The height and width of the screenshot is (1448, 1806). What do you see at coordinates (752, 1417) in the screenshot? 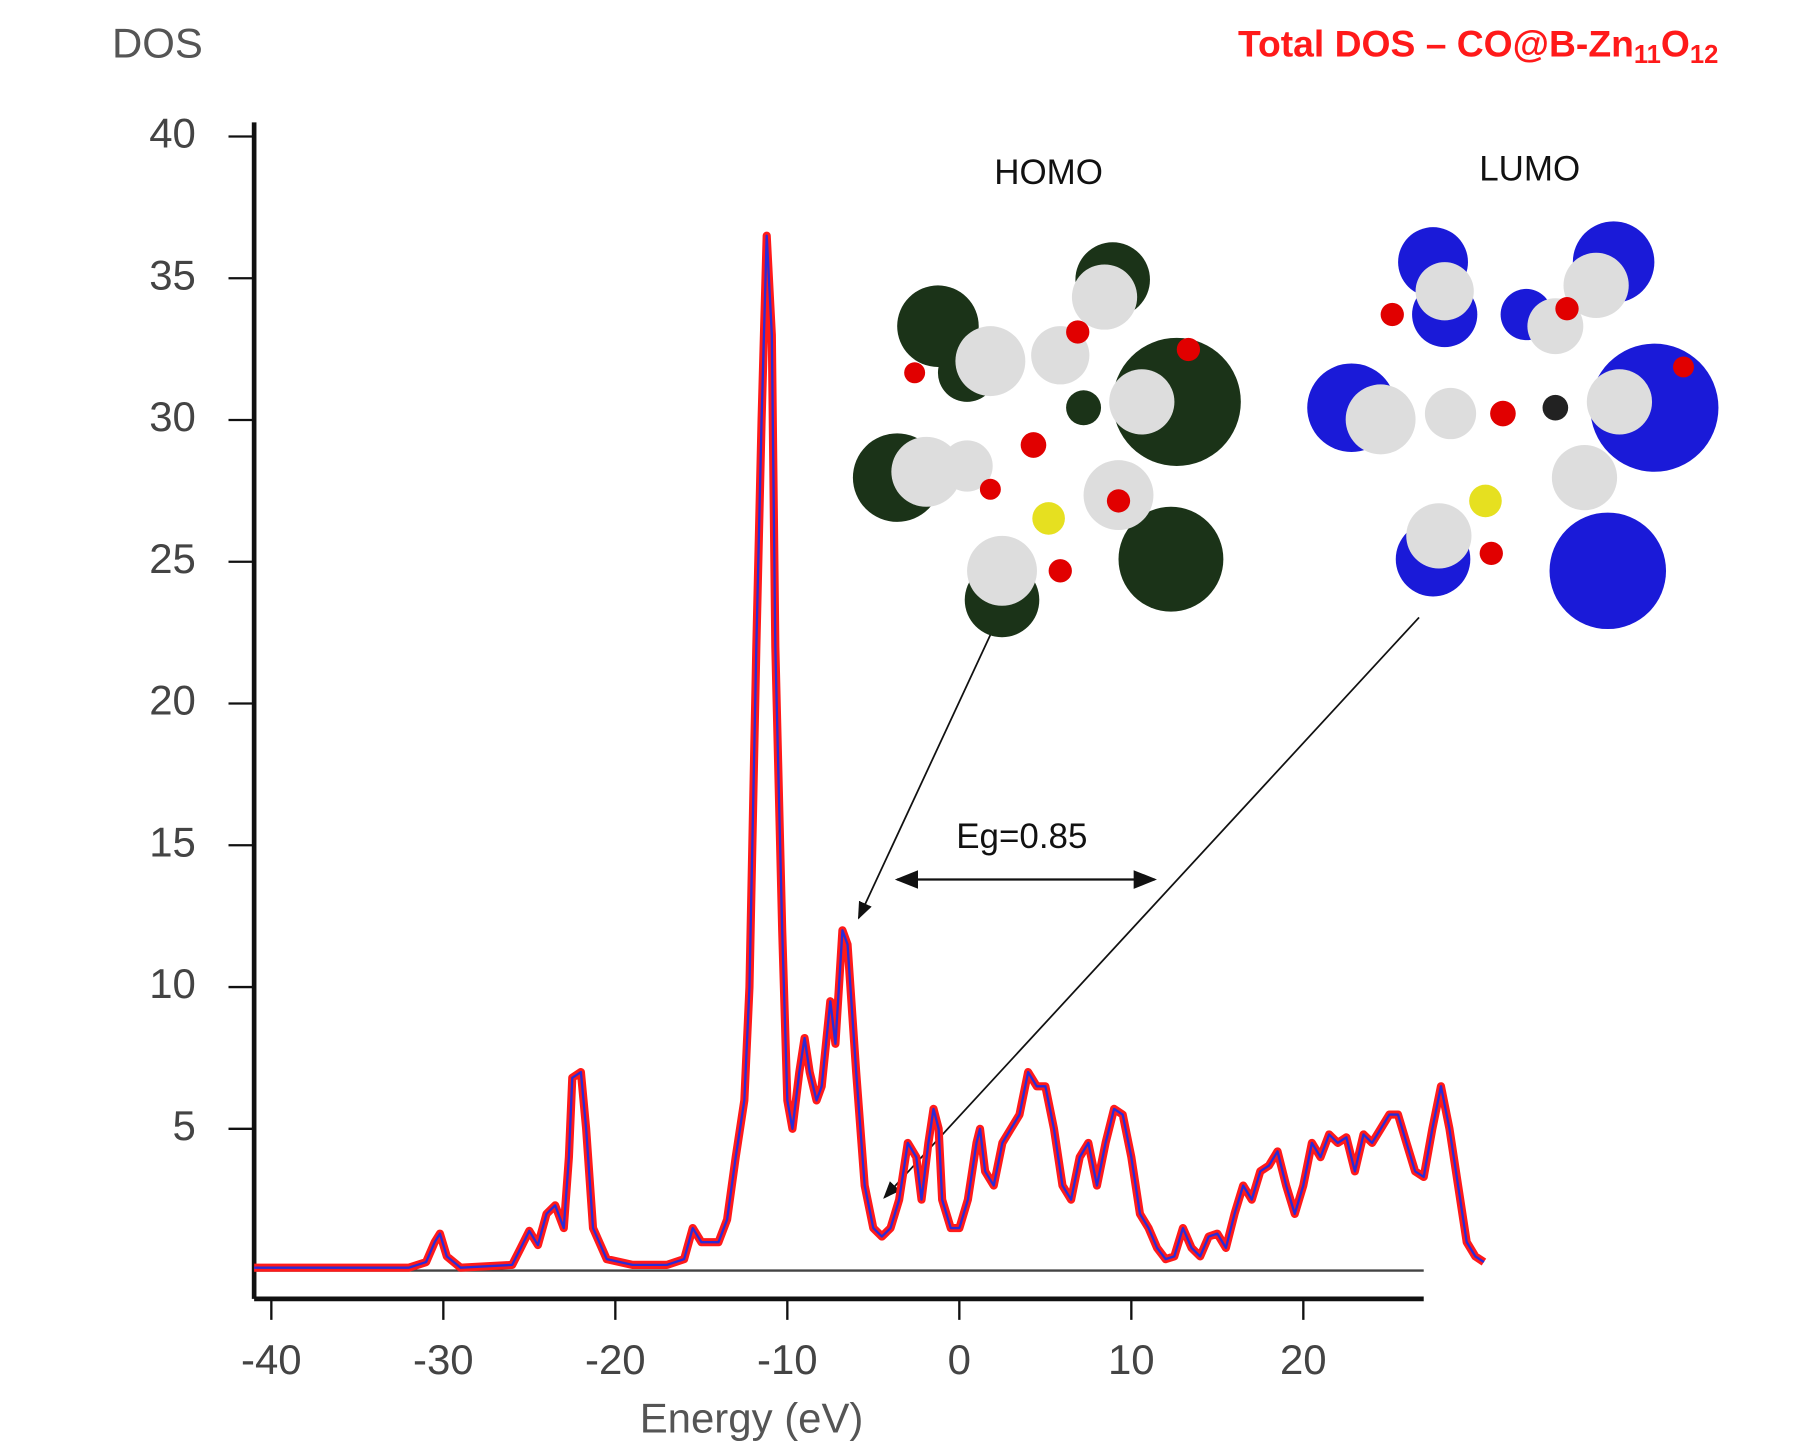
I see `x-axis-label: Energy (eV)` at bounding box center [752, 1417].